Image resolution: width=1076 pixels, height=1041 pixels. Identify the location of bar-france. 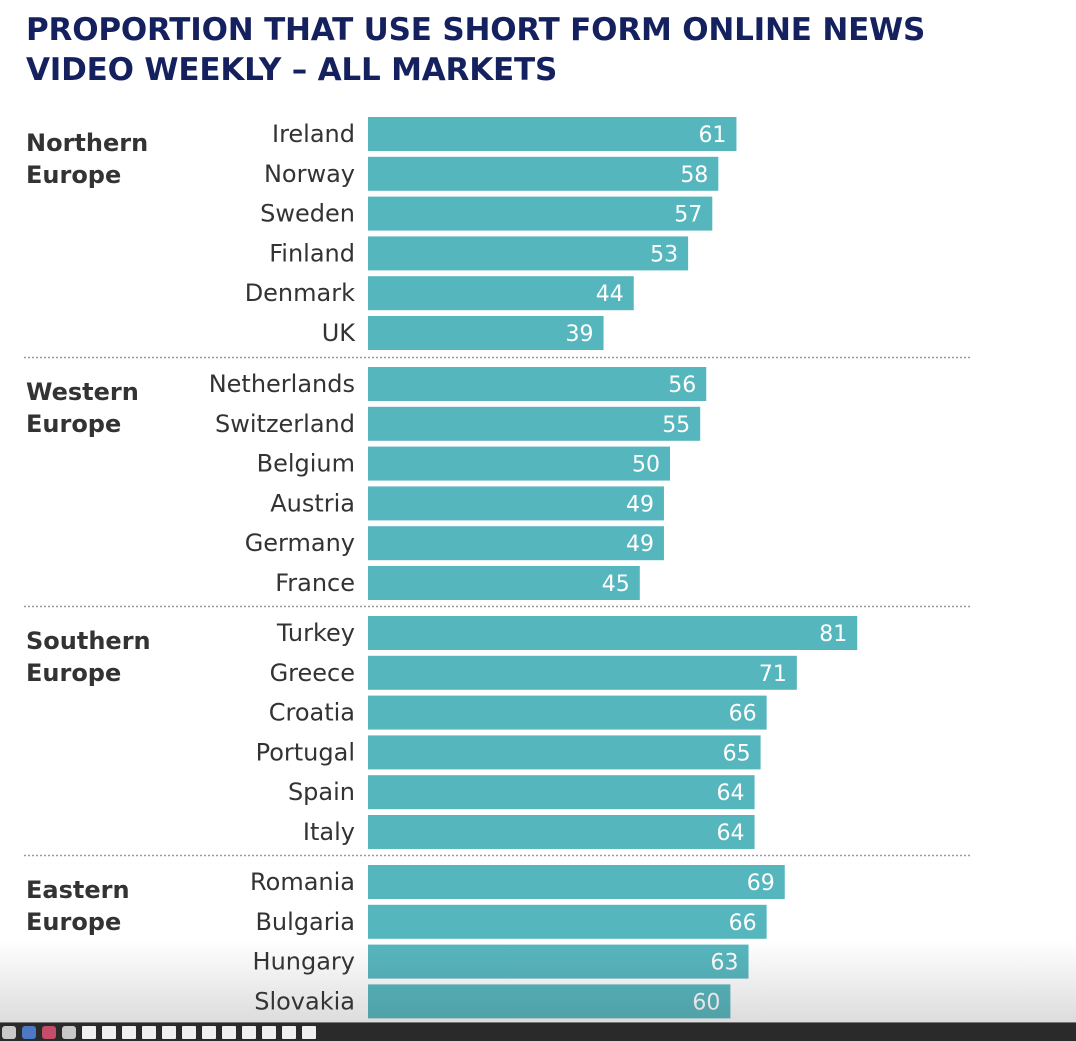
(504, 583).